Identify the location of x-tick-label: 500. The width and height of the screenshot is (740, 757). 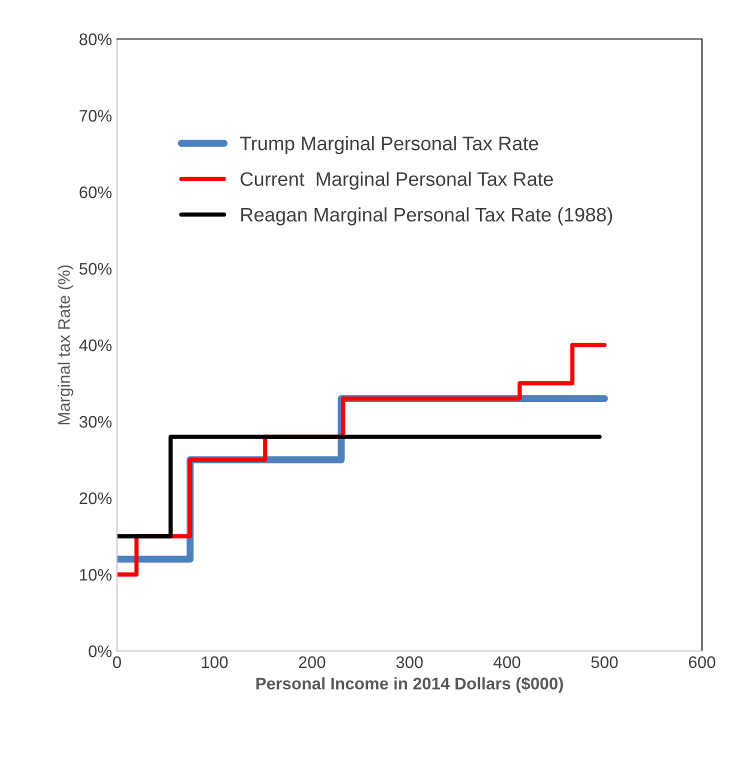
(604, 662).